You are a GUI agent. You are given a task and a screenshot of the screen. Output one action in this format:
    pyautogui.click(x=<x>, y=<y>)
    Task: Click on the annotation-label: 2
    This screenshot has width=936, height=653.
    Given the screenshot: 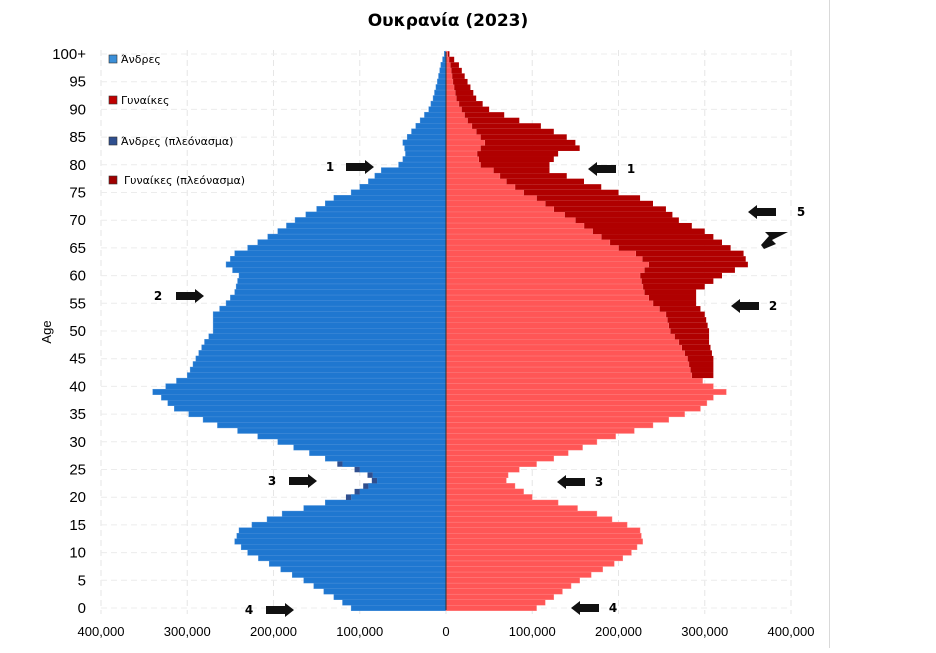 What is the action you would take?
    pyautogui.click(x=158, y=296)
    